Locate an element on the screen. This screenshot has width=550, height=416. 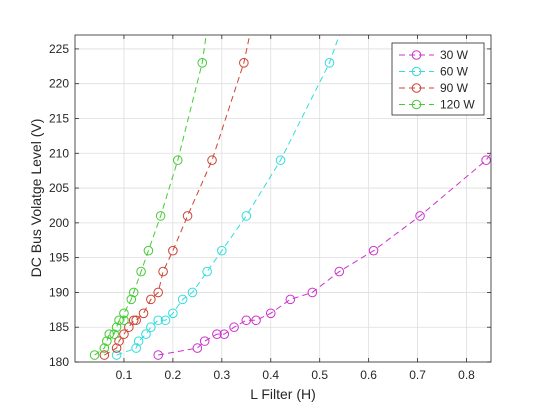
x-axis-label: L Filter (H) is located at coordinates (283, 394).